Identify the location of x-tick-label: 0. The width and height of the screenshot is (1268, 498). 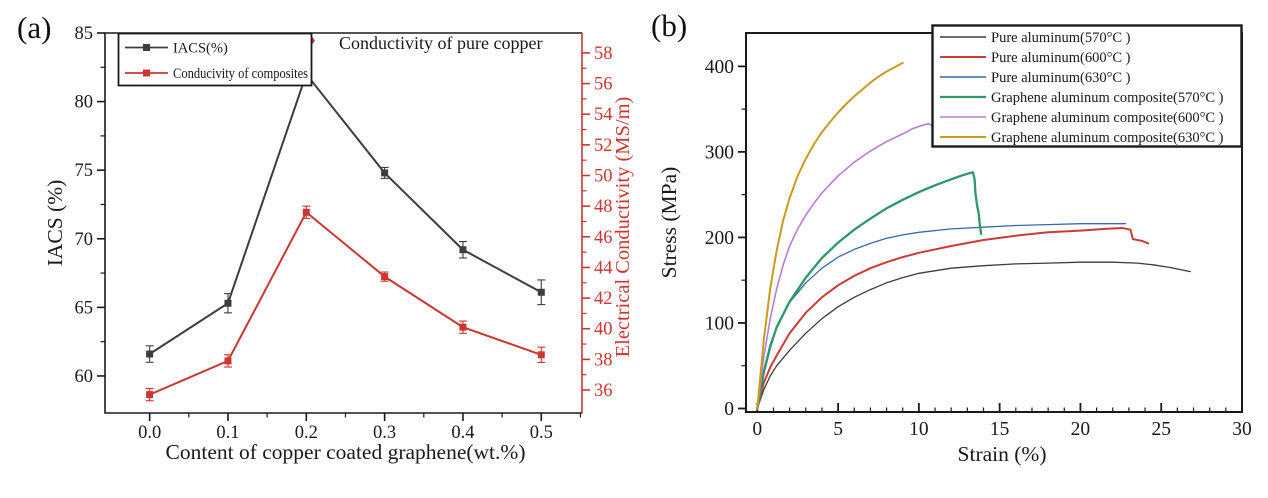
(757, 429).